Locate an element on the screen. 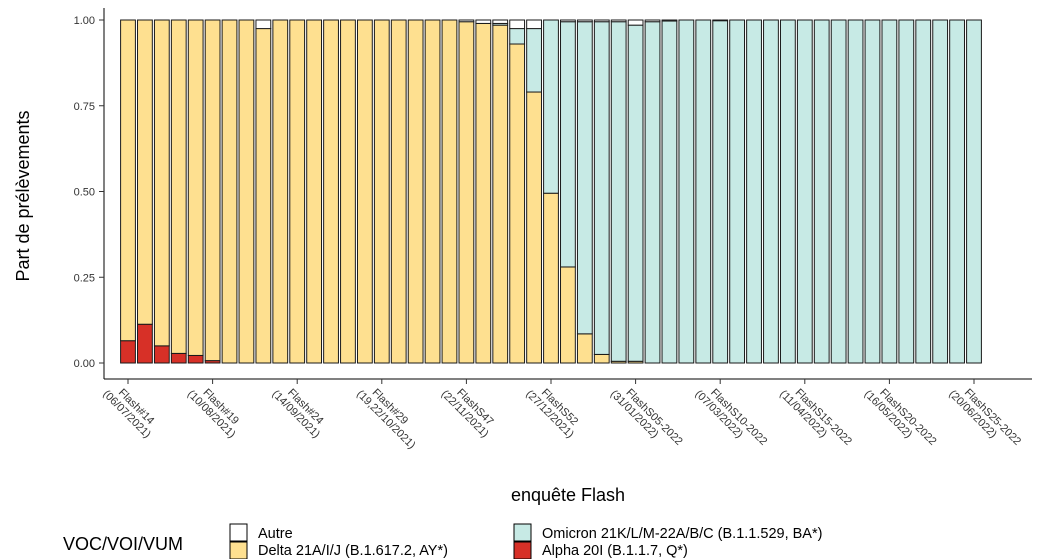 Image resolution: width=1053 pixels, height=559 pixels. legend-item-delta: Delta 21A/I/J (B.1.617.2, AY*) is located at coordinates (338, 550).